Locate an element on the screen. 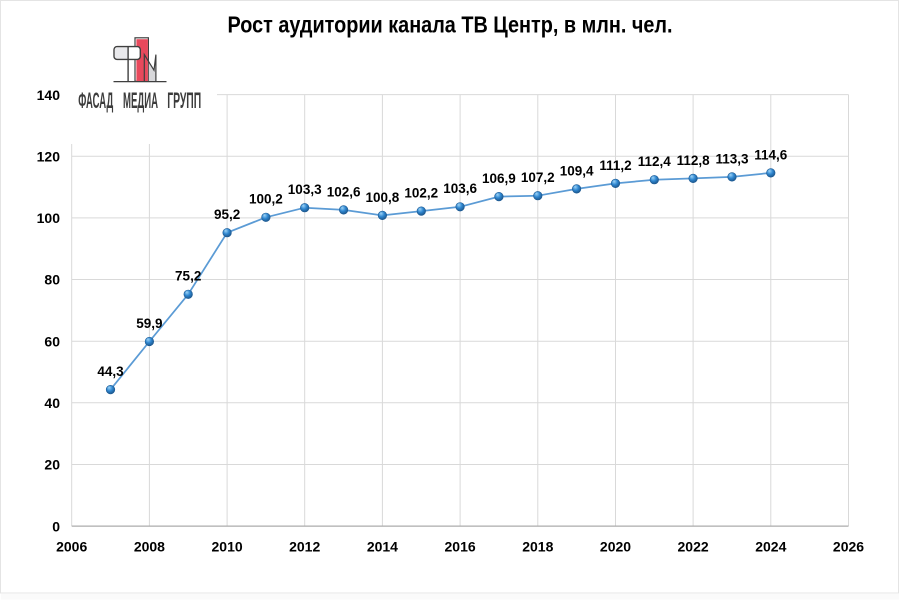  svg-text: 2008 is located at coordinates (149, 547).